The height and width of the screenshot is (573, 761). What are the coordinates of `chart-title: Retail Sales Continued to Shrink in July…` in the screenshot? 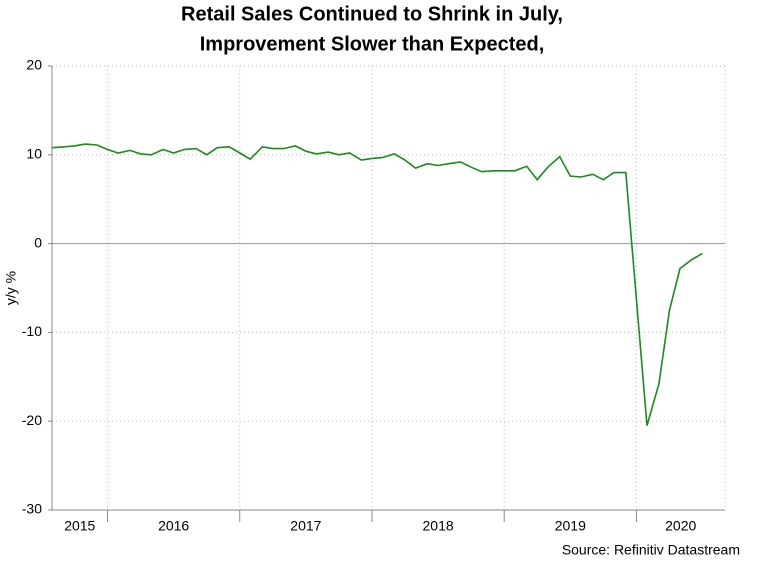 It's located at (372, 14).